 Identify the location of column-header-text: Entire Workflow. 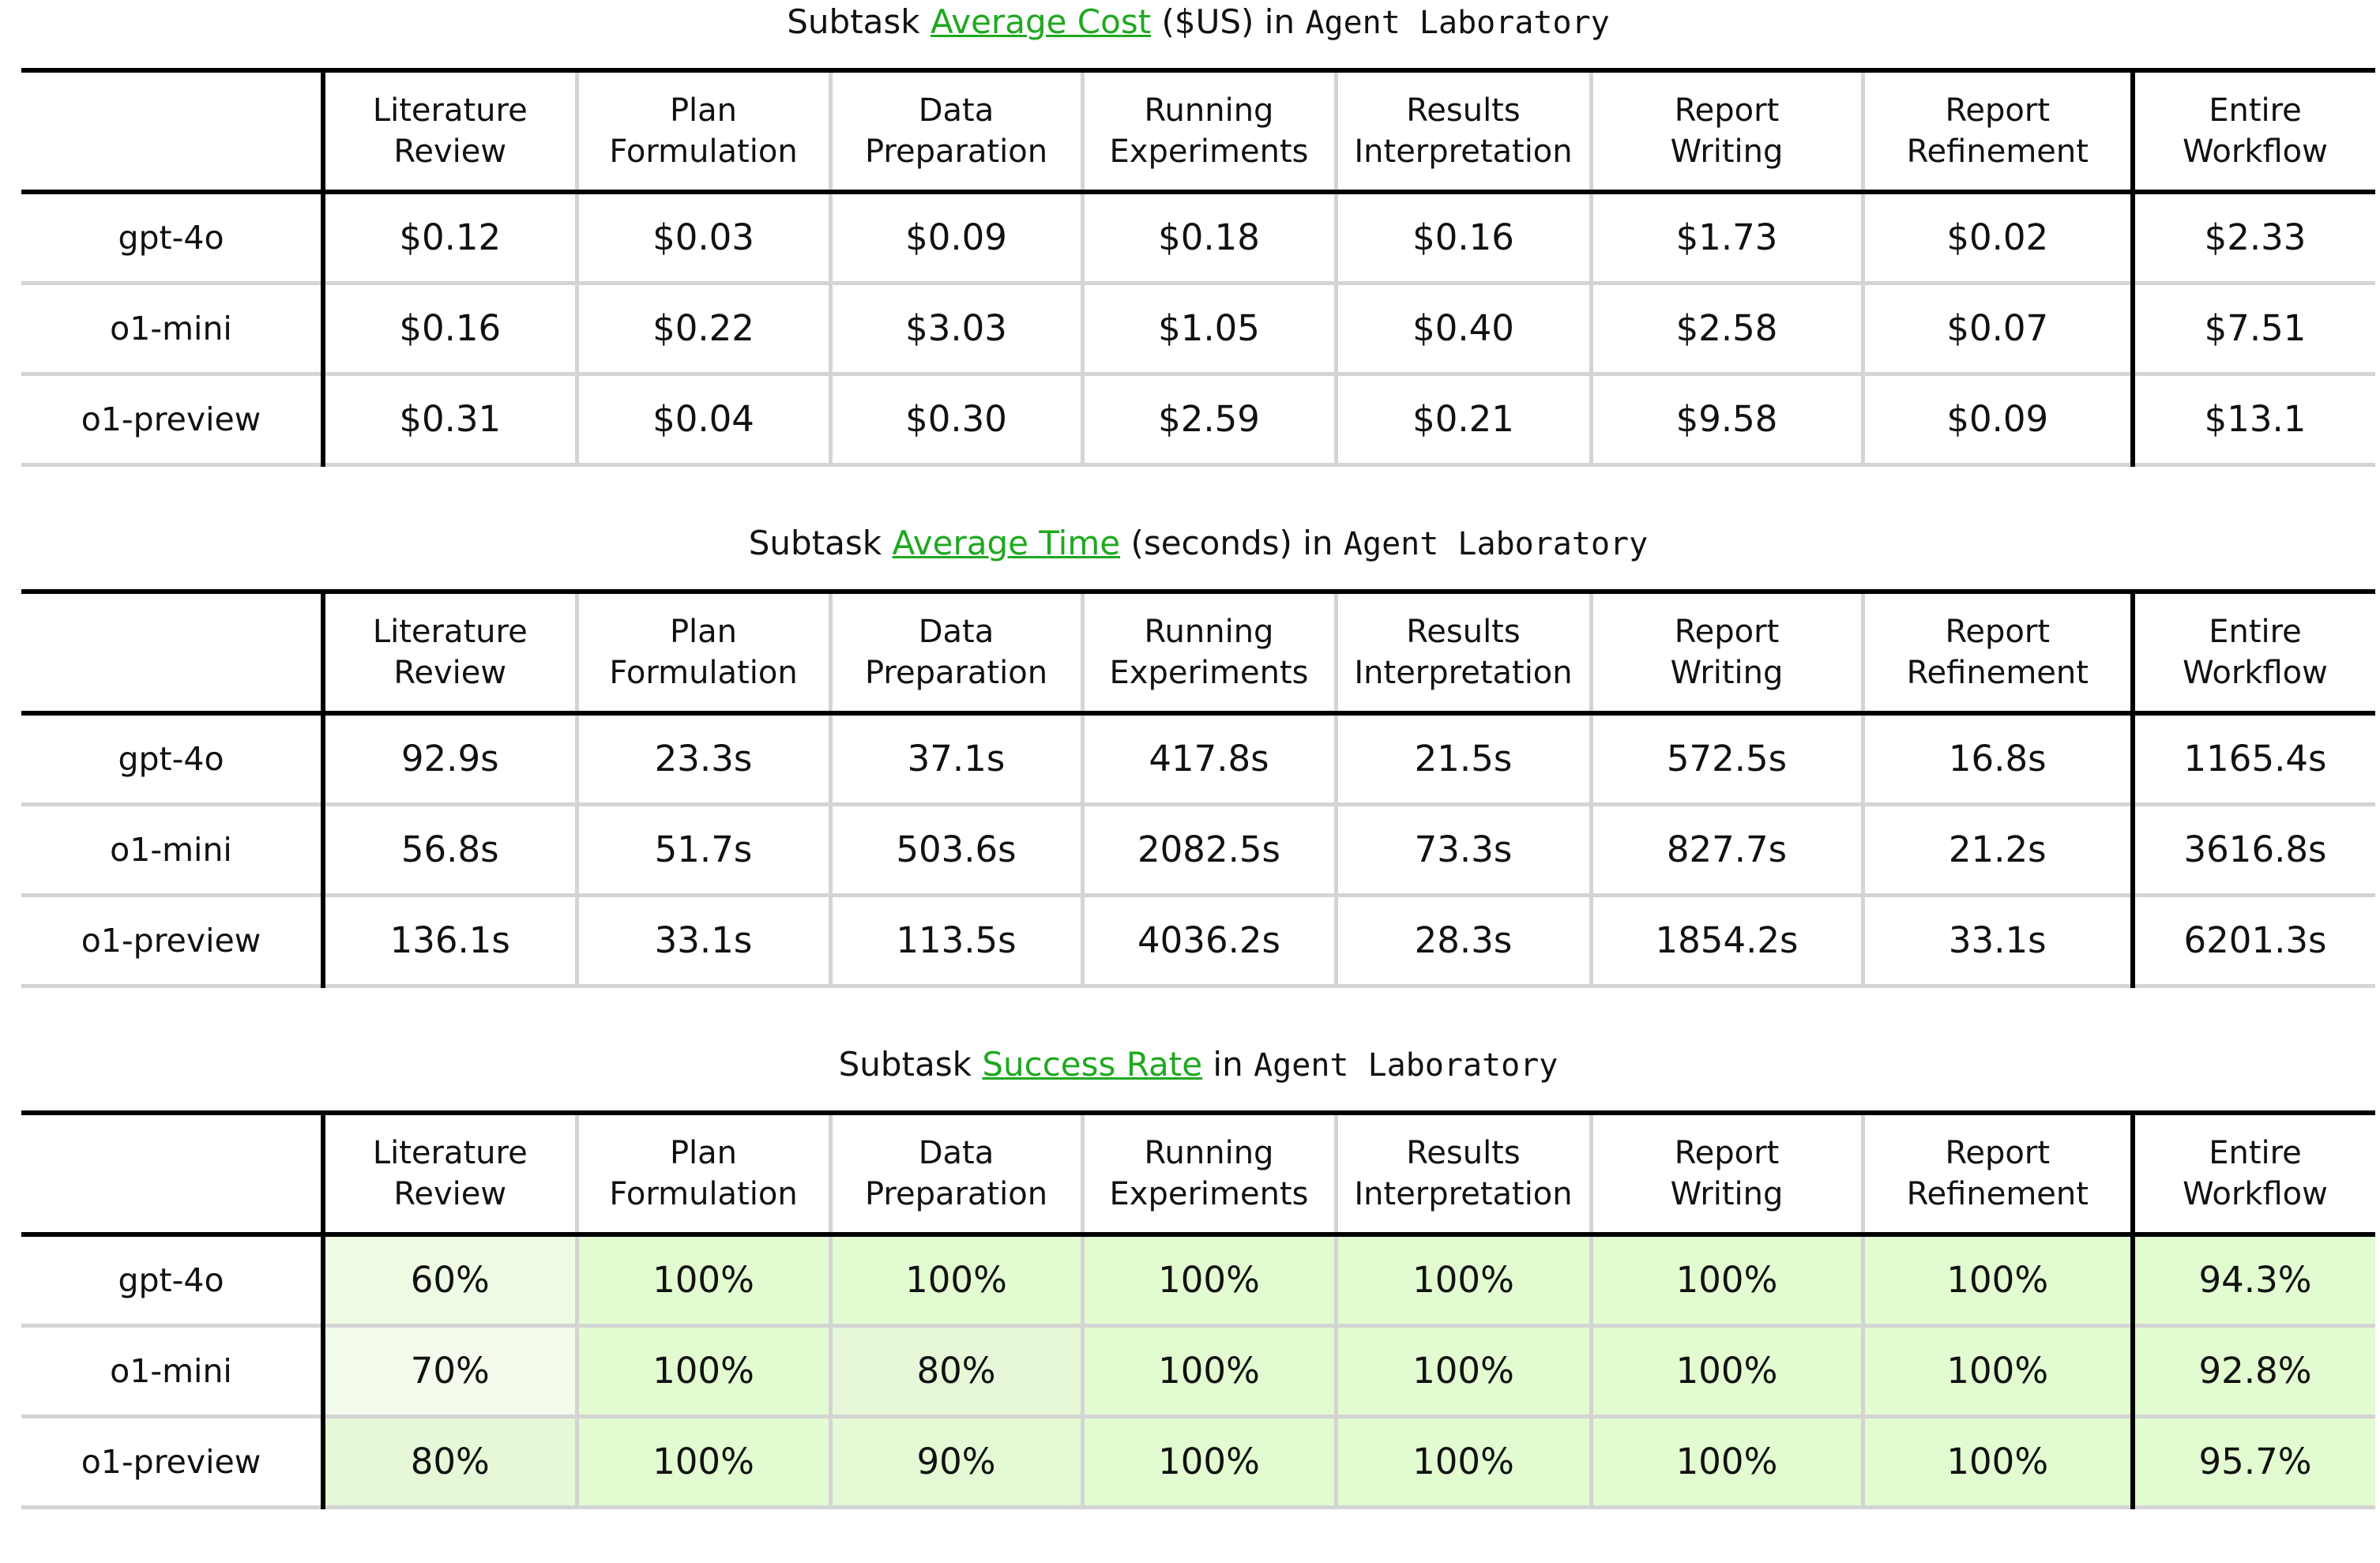
(2255, 131).